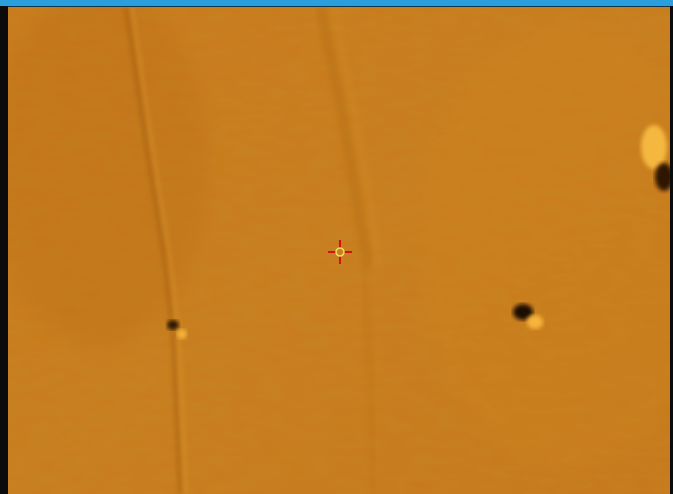  What do you see at coordinates (177, 329) in the screenshot?
I see `defect-spot-left` at bounding box center [177, 329].